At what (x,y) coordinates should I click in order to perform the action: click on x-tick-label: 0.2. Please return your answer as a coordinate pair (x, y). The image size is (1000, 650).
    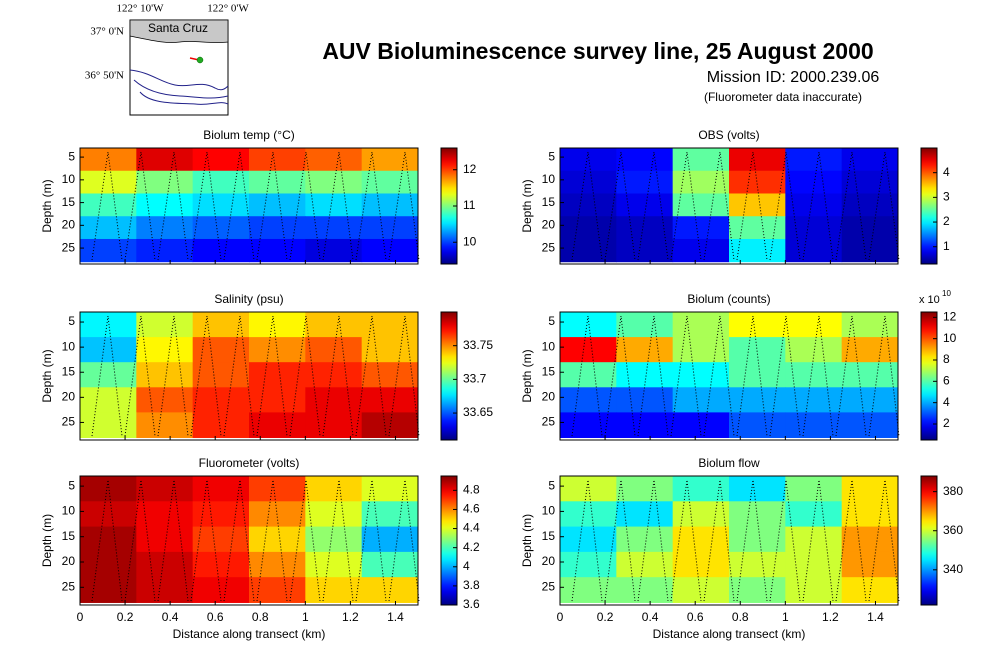
    Looking at the image, I should click on (605, 617).